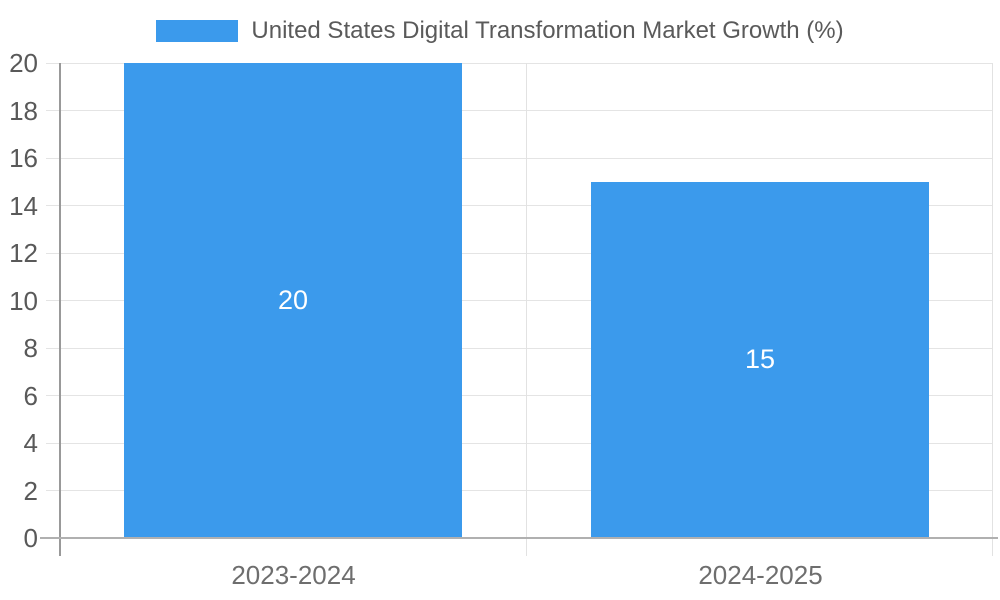 The width and height of the screenshot is (1000, 600). Describe the element at coordinates (23, 63) in the screenshot. I see `y-tick-label: 20` at that location.